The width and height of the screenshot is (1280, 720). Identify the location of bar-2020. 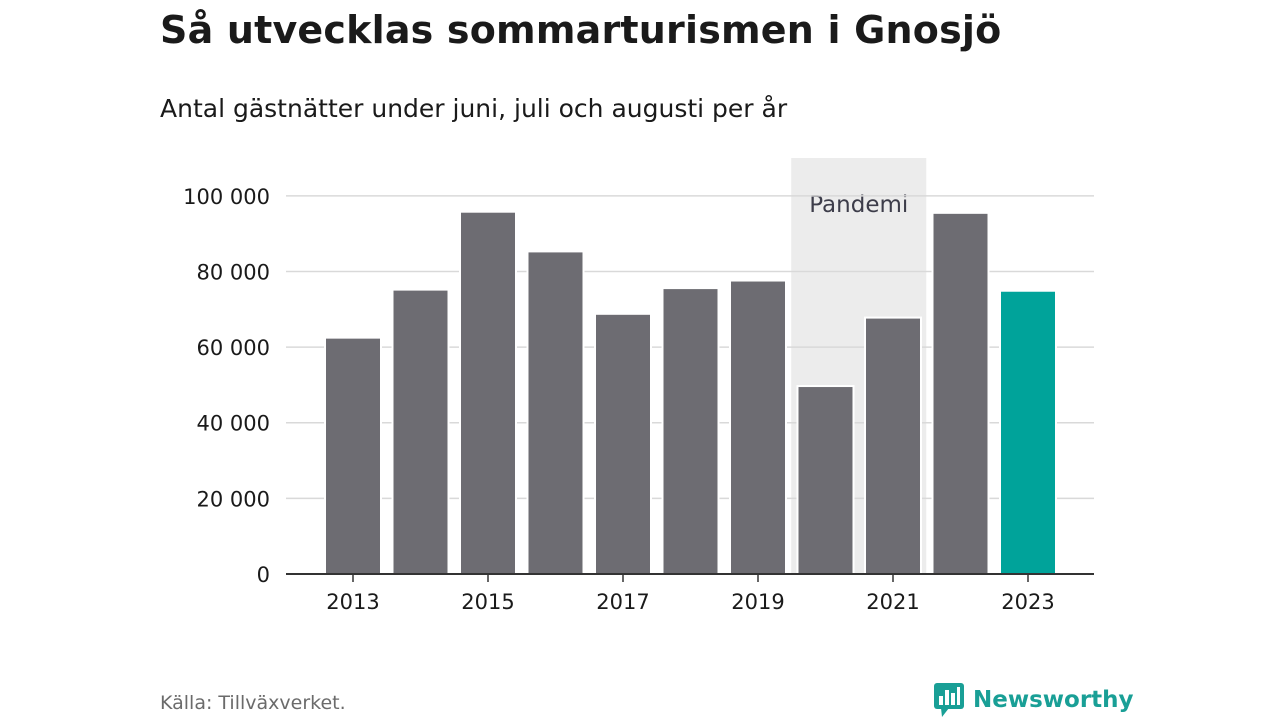
(825, 480).